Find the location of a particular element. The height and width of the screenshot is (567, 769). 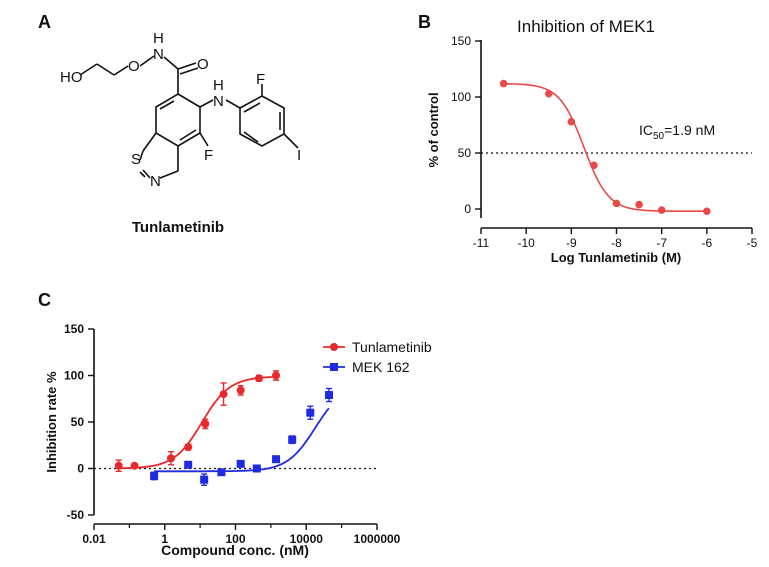

chart-b-y-label: % of control is located at coordinates (433, 129).